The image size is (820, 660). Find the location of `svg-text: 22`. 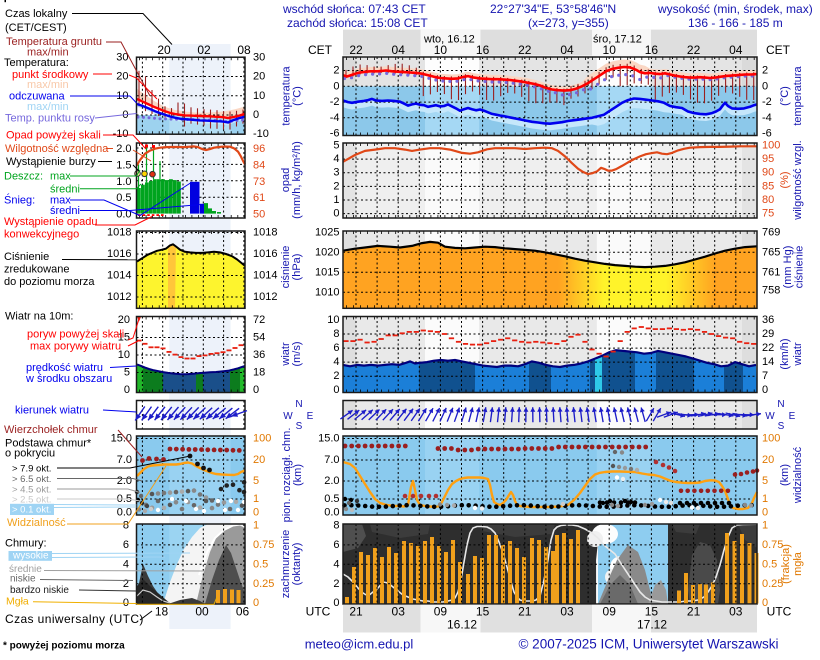

svg-text: 22 is located at coordinates (356, 50).